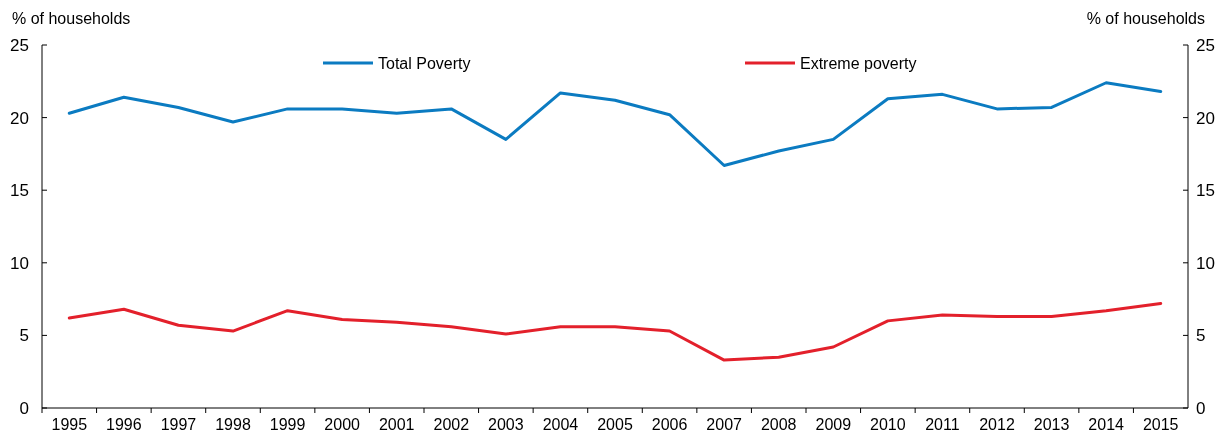 This screenshot has height=434, width=1223. Describe the element at coordinates (669, 424) in the screenshot. I see `x-tick-label: 2006` at that location.